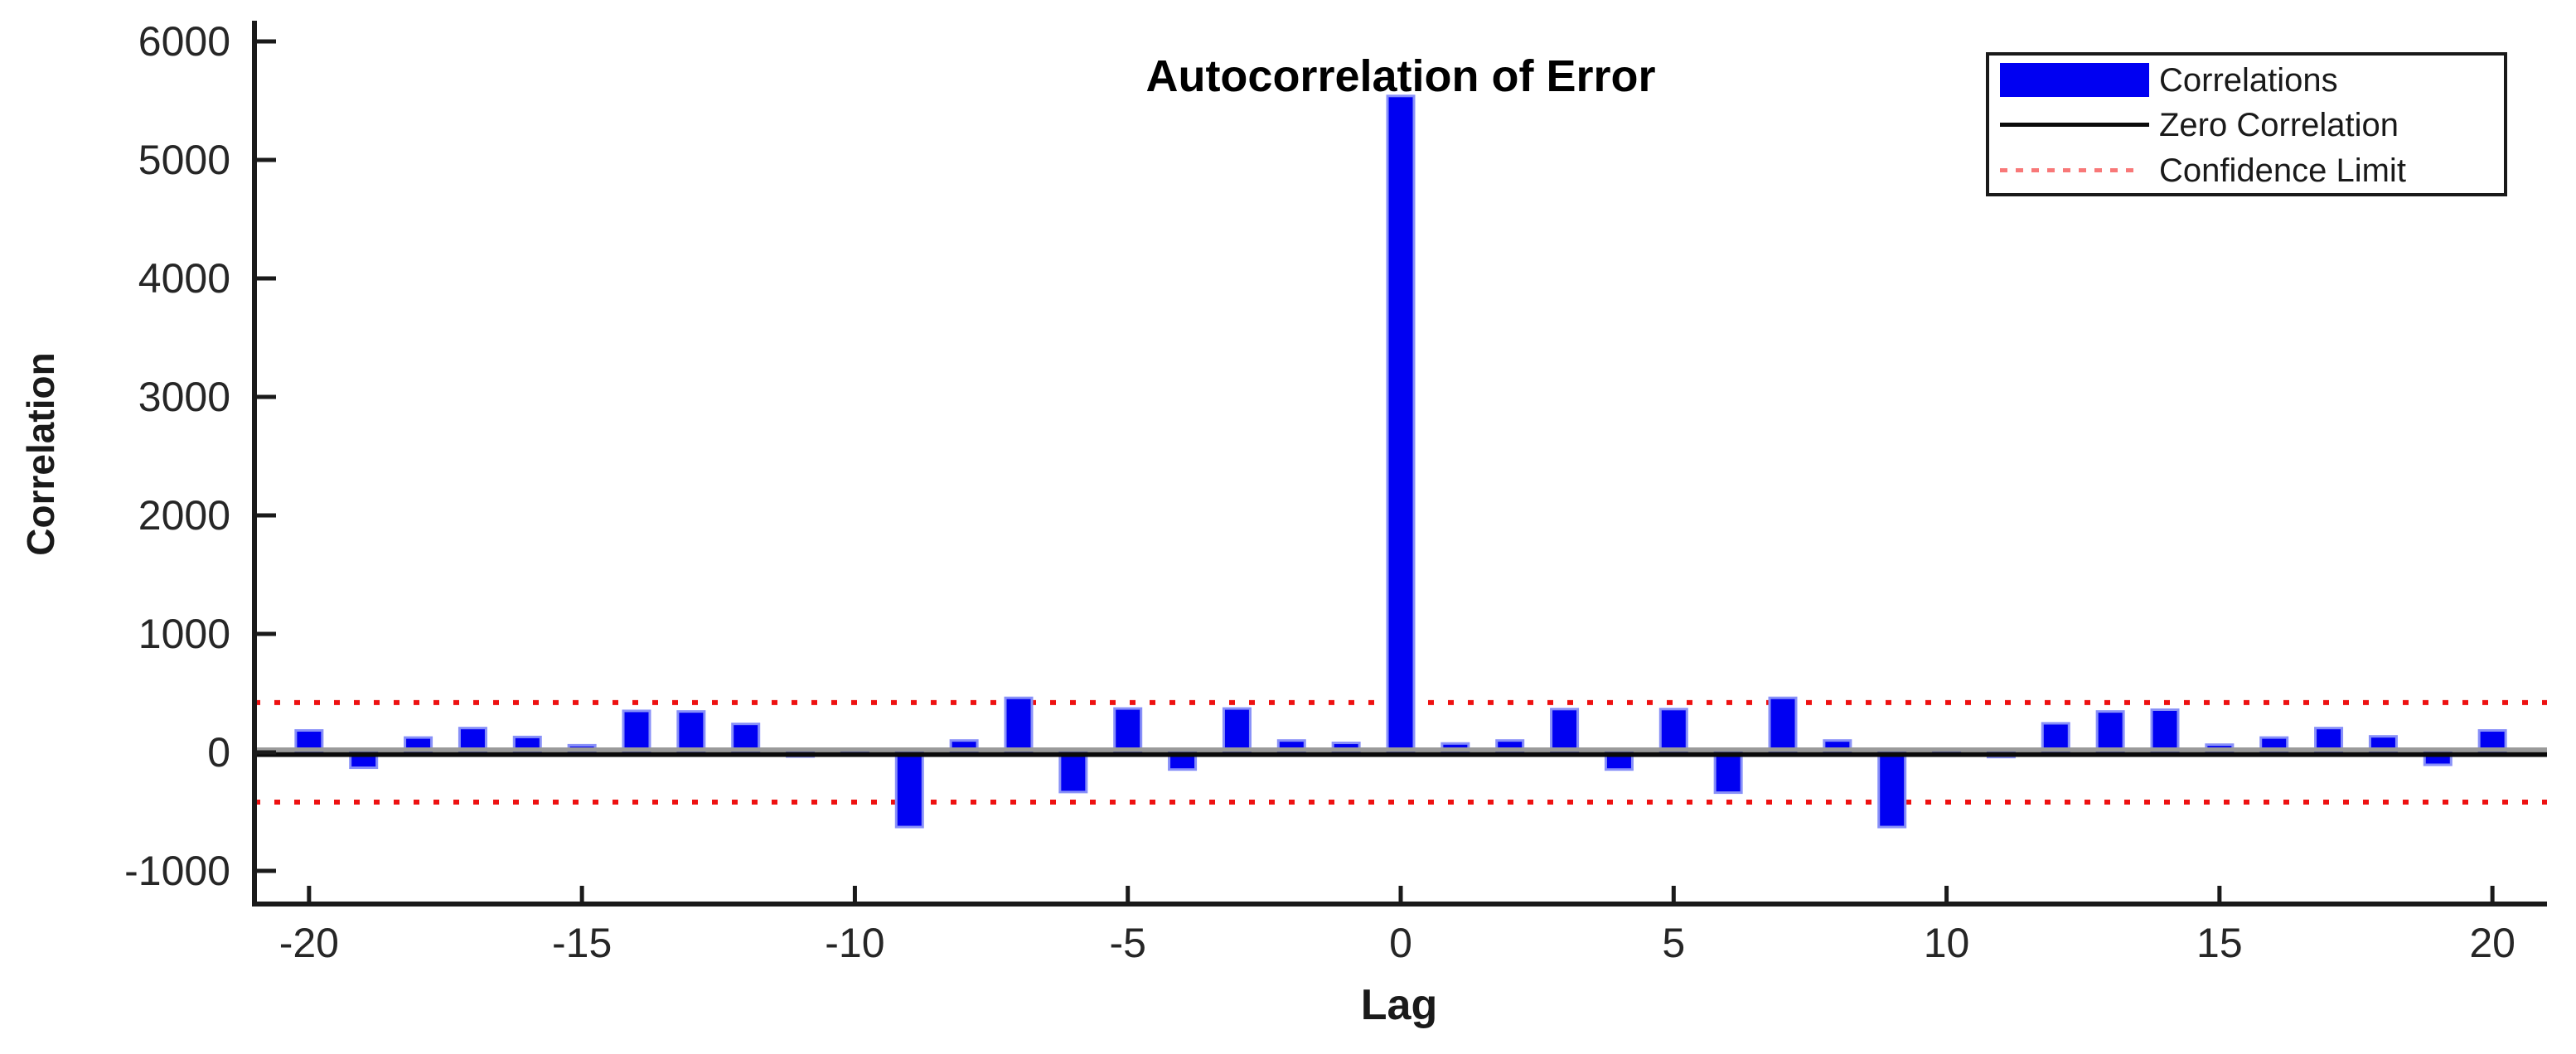  Describe the element at coordinates (2248, 80) in the screenshot. I see `legend-label-correlations: Correlations` at that location.